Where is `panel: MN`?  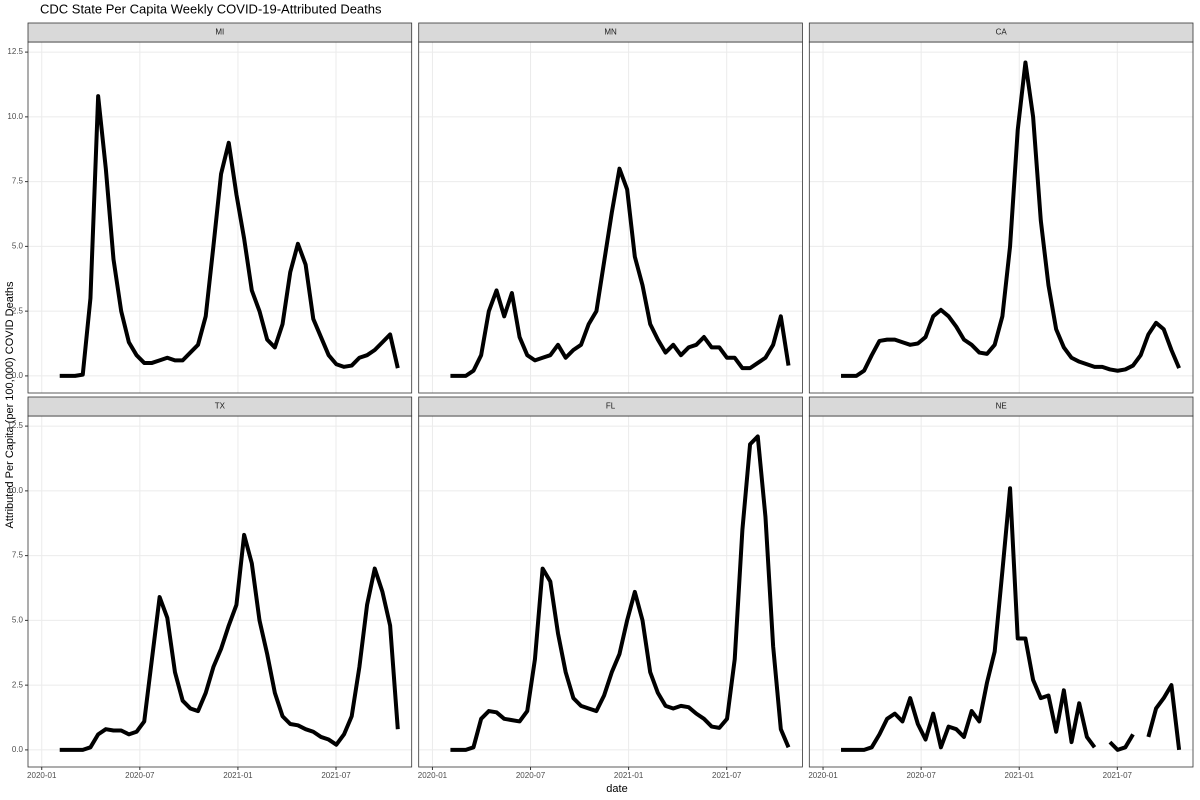
panel: MN is located at coordinates (610, 208).